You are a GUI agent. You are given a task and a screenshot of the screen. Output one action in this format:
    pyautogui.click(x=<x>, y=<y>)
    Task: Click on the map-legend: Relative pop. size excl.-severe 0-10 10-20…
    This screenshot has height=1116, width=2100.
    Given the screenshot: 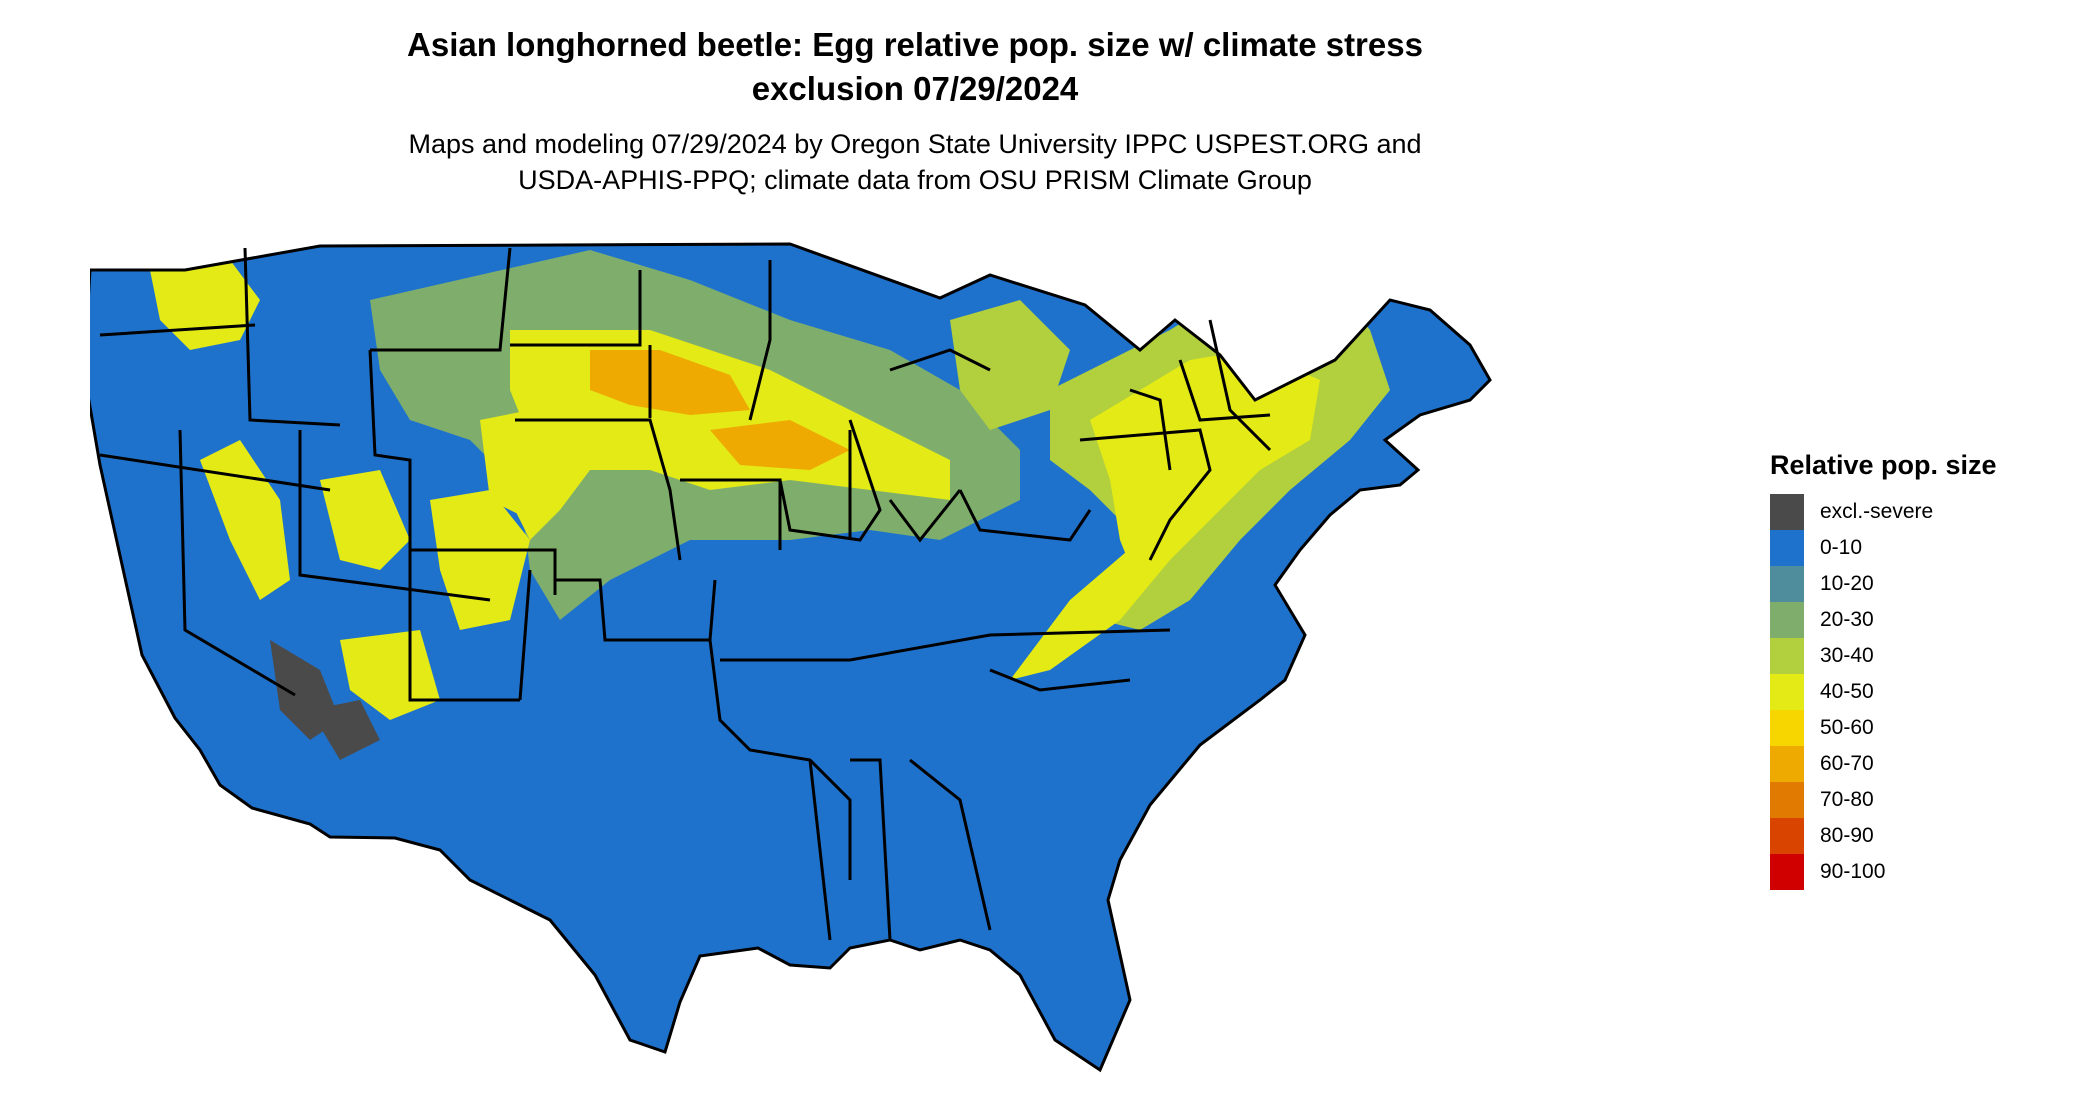 What is the action you would take?
    pyautogui.click(x=1930, y=669)
    